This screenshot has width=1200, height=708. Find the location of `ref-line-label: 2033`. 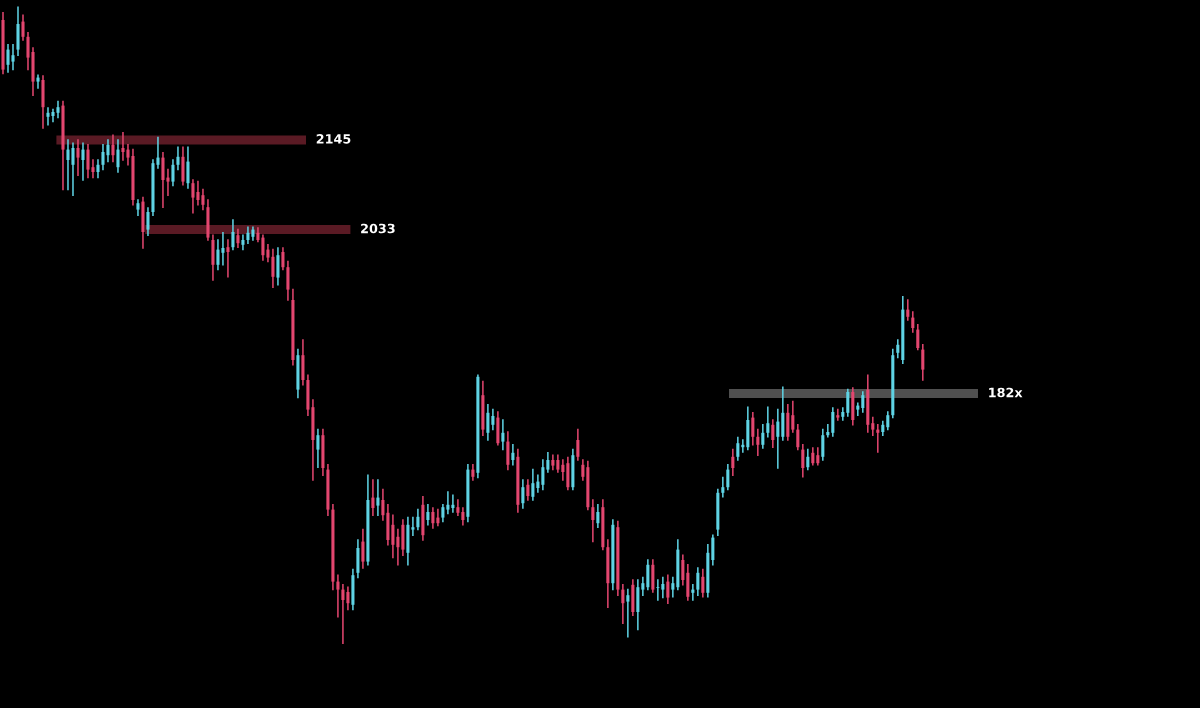

ref-line-label: 2033 is located at coordinates (378, 228).